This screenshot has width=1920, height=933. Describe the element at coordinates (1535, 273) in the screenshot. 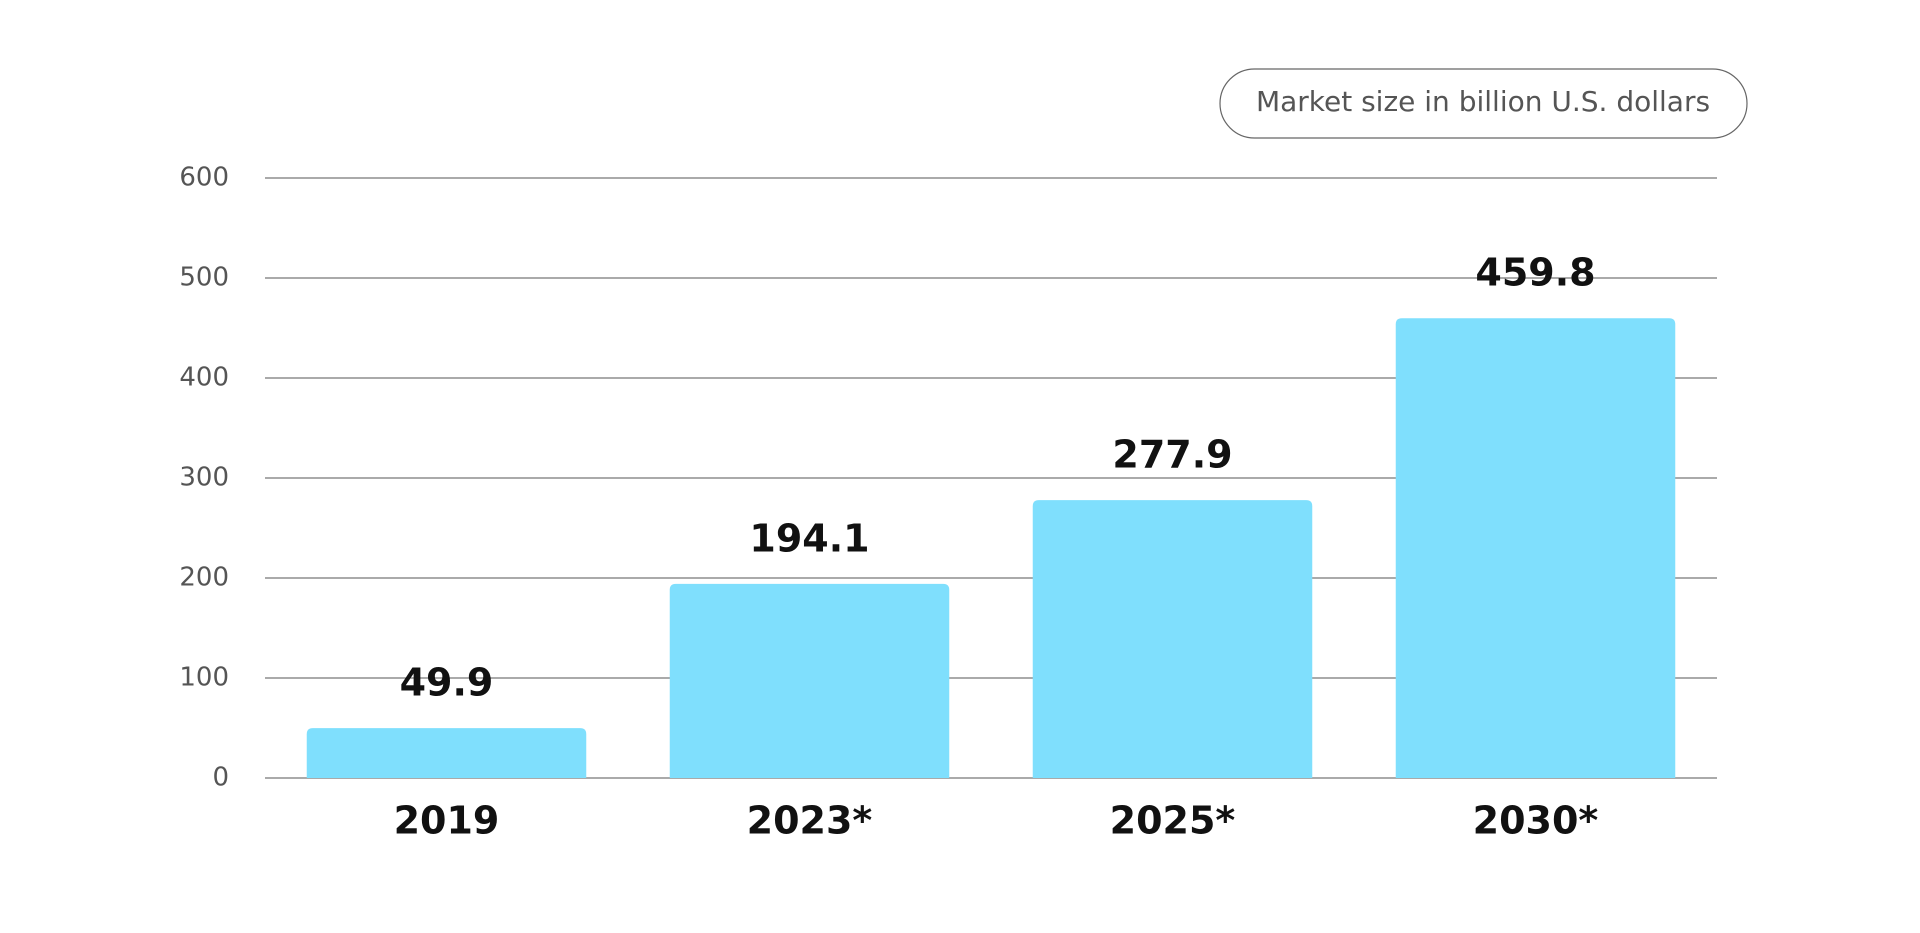

I see `value-label: 459.8` at that location.